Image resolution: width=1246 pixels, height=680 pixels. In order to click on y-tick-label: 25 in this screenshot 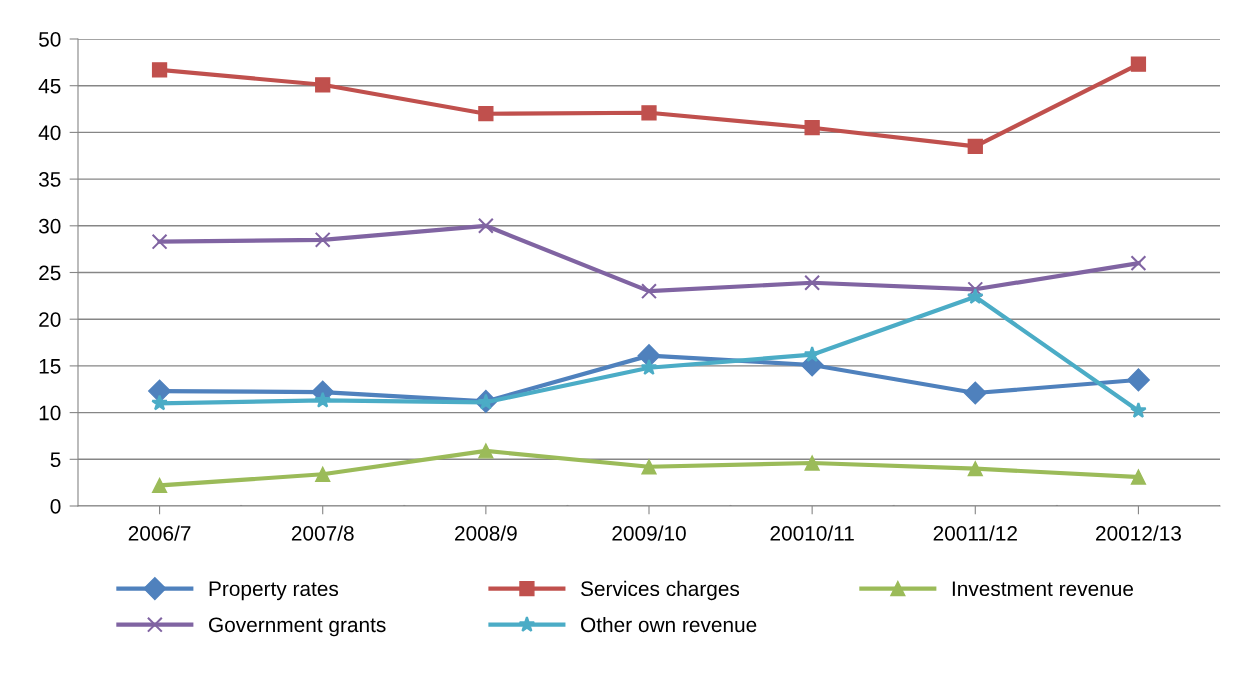, I will do `click(50, 273)`.